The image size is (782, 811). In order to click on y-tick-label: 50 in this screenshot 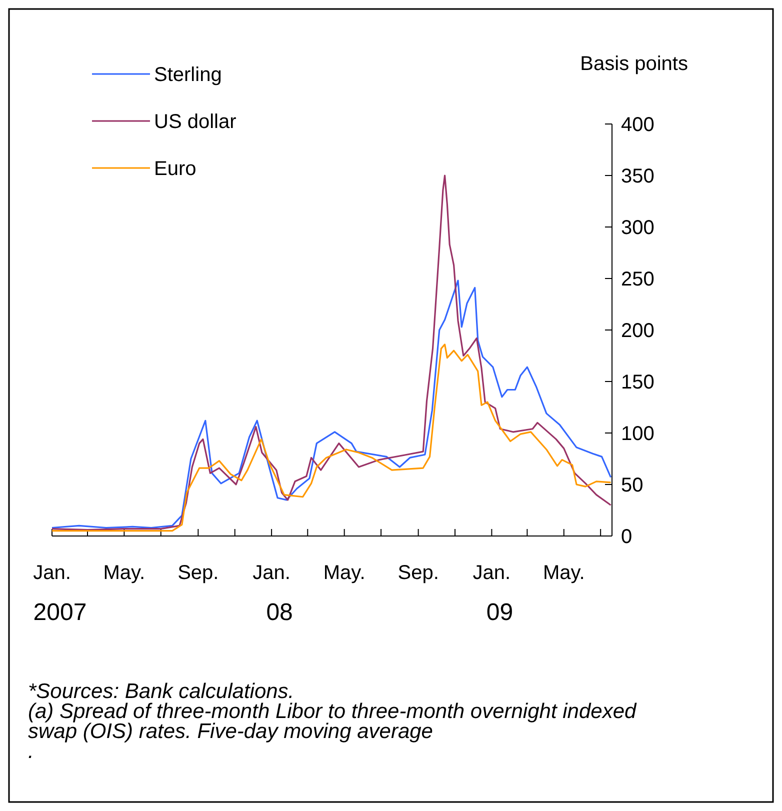, I will do `click(632, 485)`.